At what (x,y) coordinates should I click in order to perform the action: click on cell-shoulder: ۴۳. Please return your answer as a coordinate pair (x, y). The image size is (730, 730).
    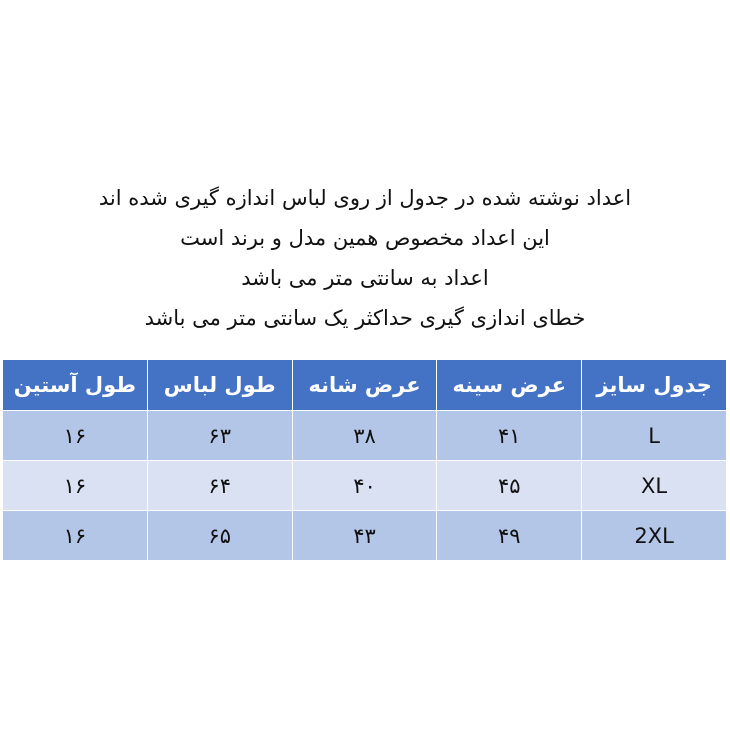
    Looking at the image, I should click on (364, 535).